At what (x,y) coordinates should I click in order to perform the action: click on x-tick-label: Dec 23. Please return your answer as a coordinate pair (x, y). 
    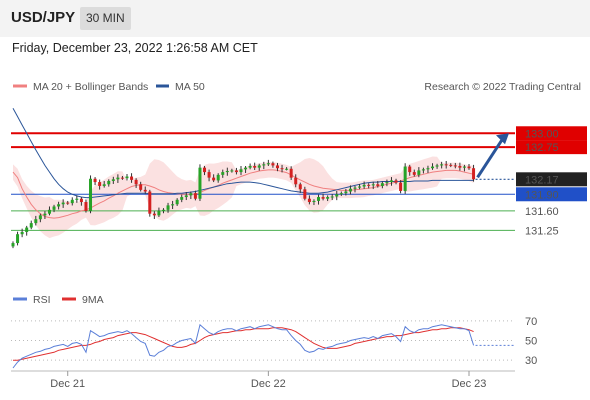
    Looking at the image, I should click on (469, 384).